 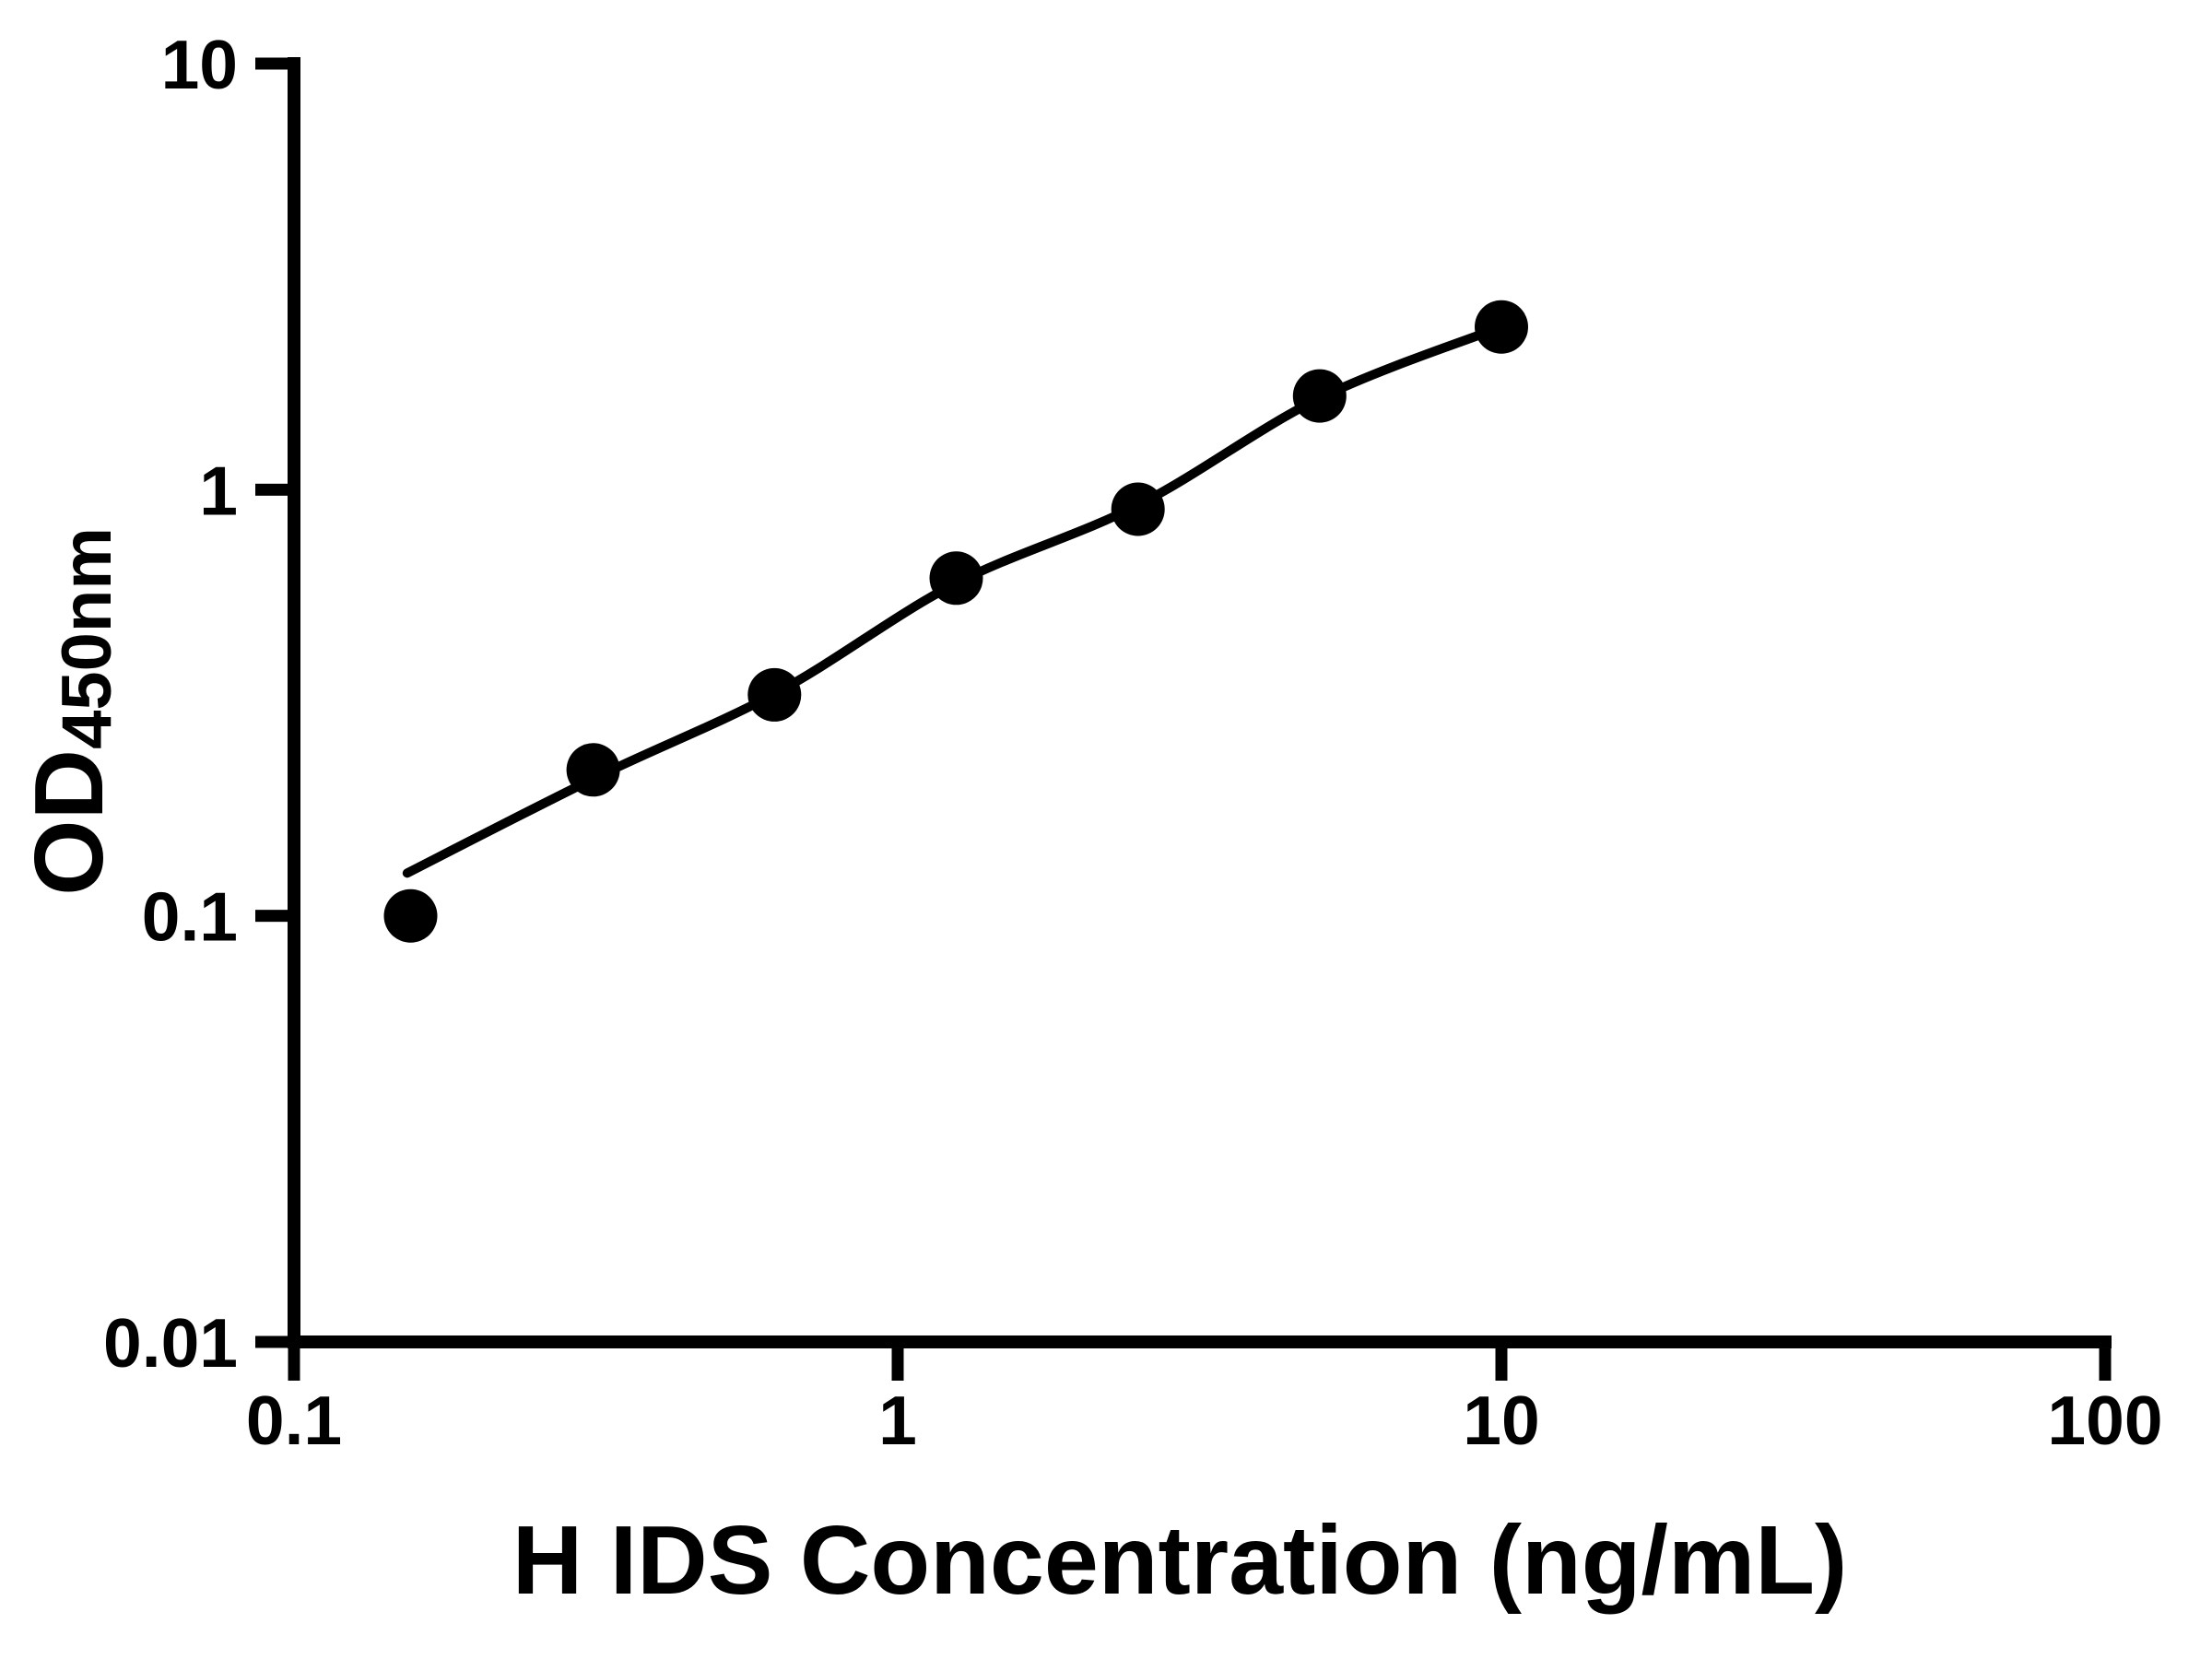 What do you see at coordinates (1501, 1420) in the screenshot?
I see `x-tick-label: 10` at bounding box center [1501, 1420].